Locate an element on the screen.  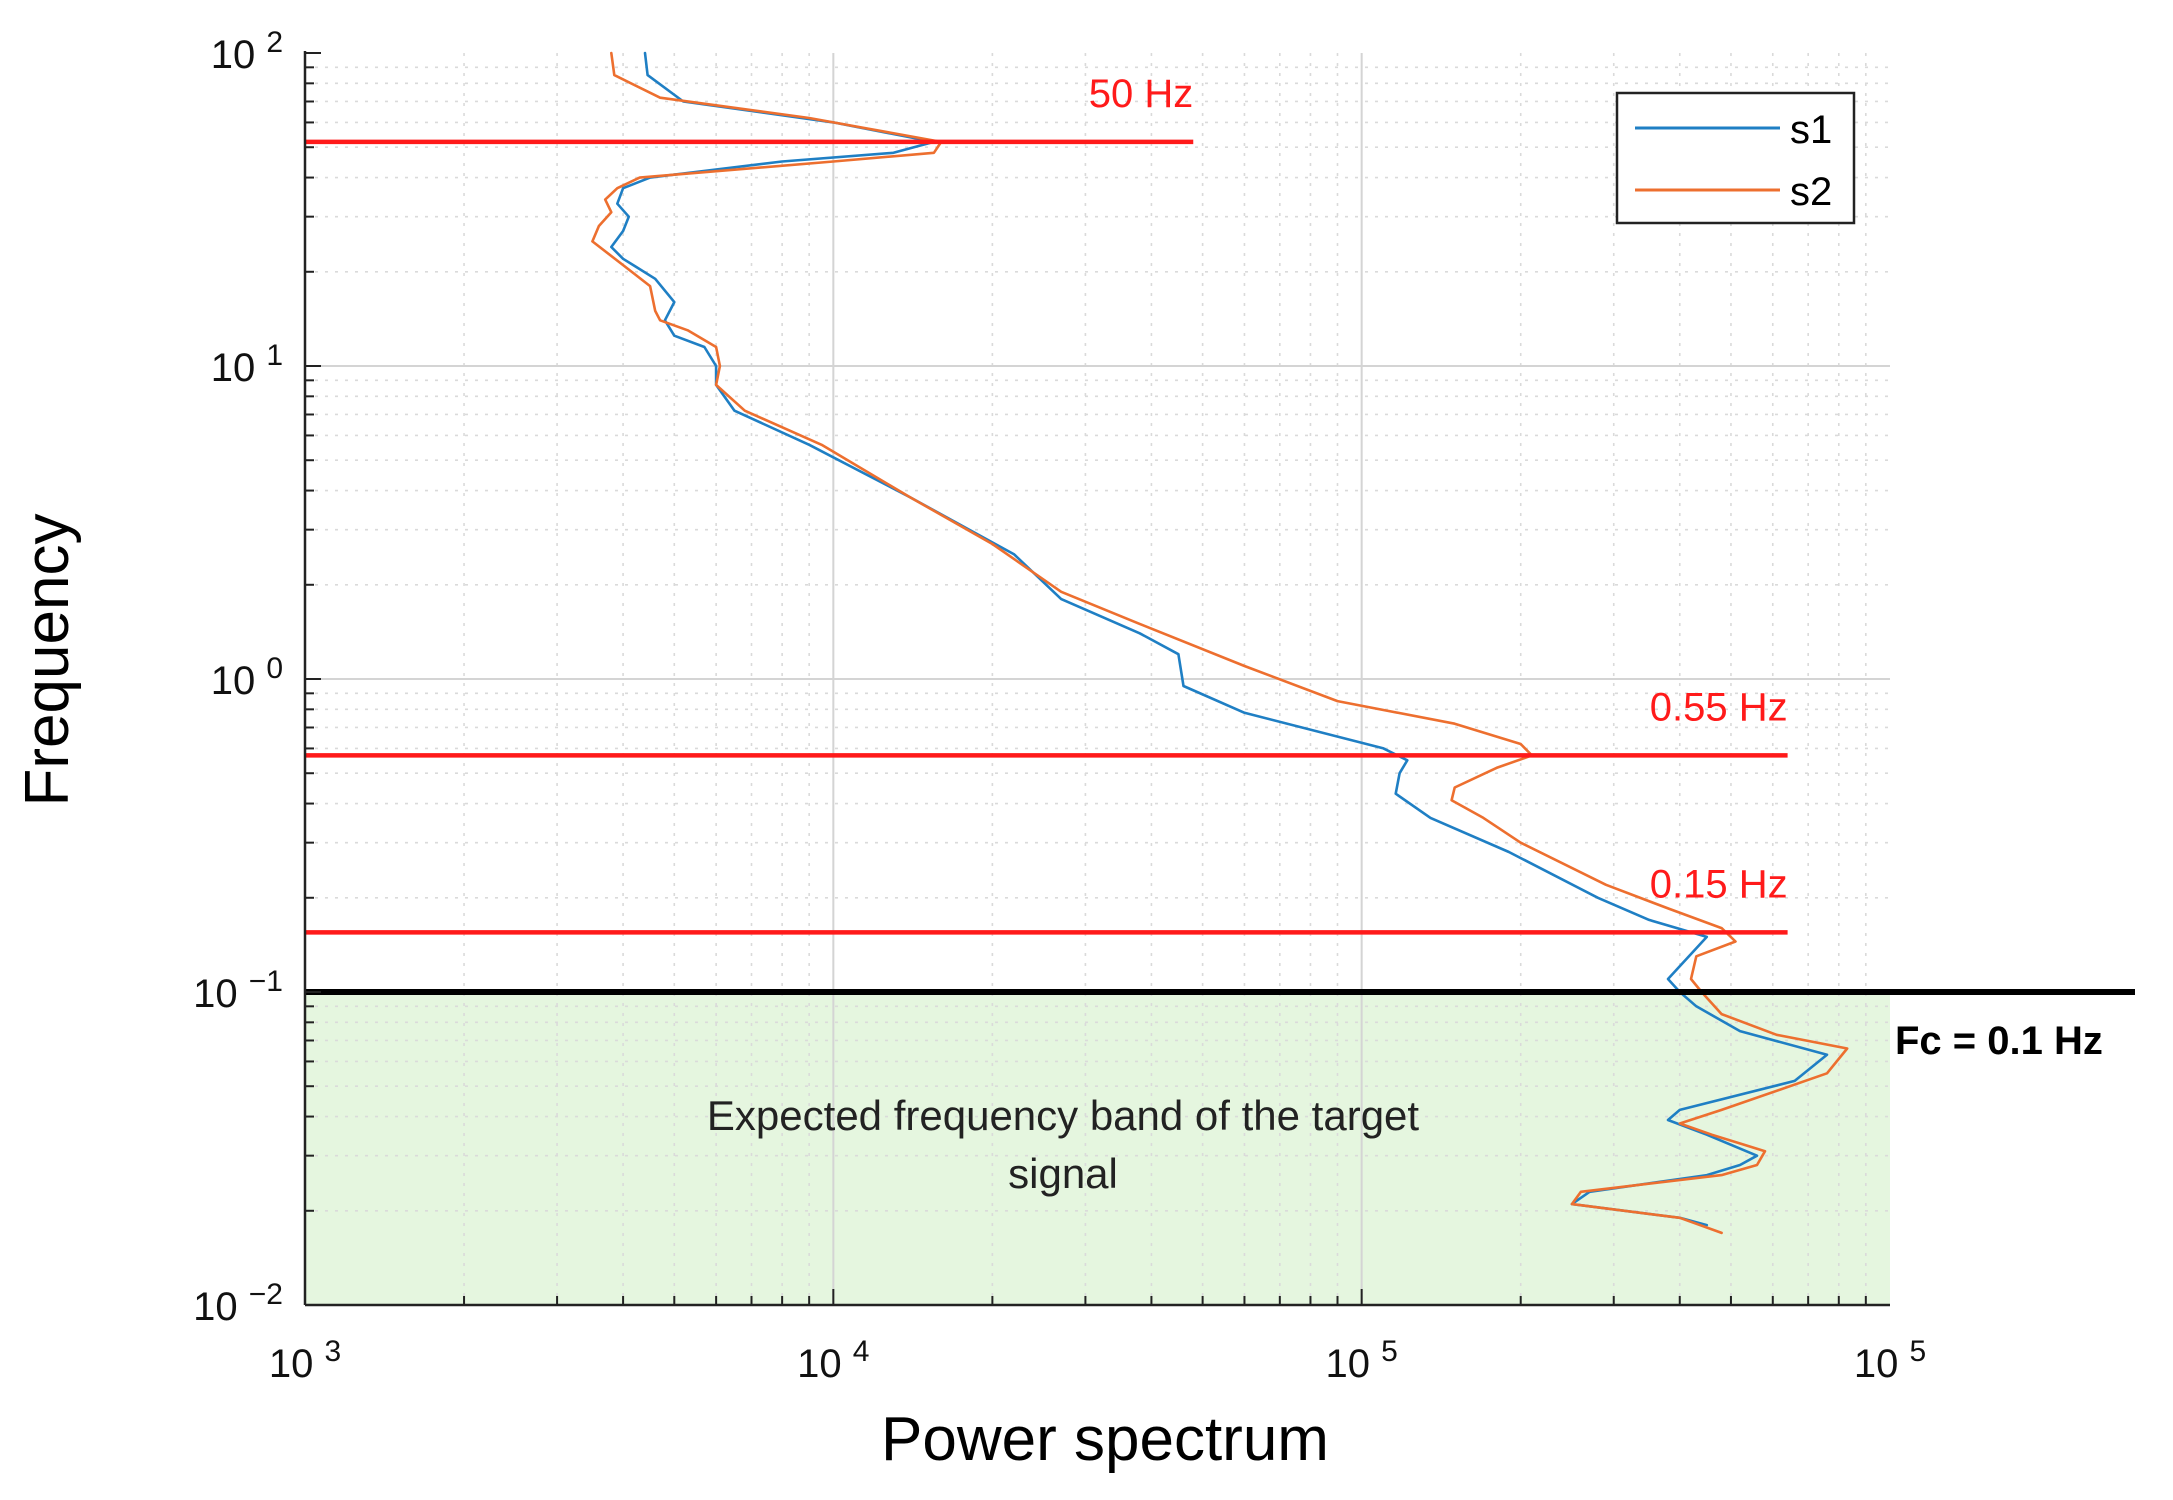
fc-cutoff-label: Fc = 0.1 Hz is located at coordinates (1999, 1041).